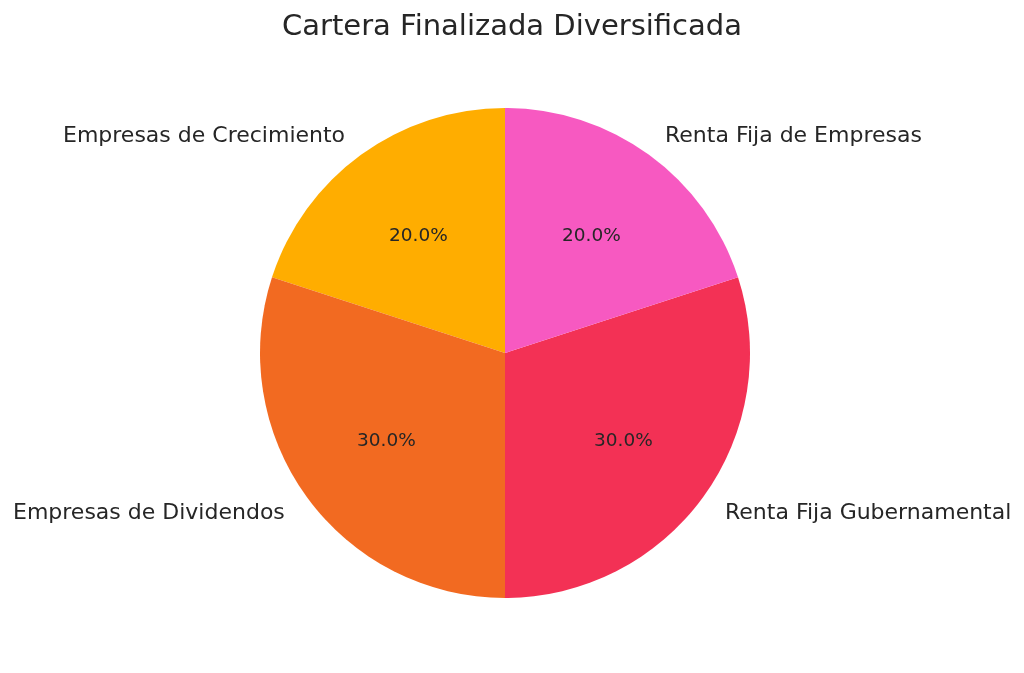 The width and height of the screenshot is (1024, 673). Describe the element at coordinates (868, 511) in the screenshot. I see `slice-label: Renta Fija Gubernamental` at that location.